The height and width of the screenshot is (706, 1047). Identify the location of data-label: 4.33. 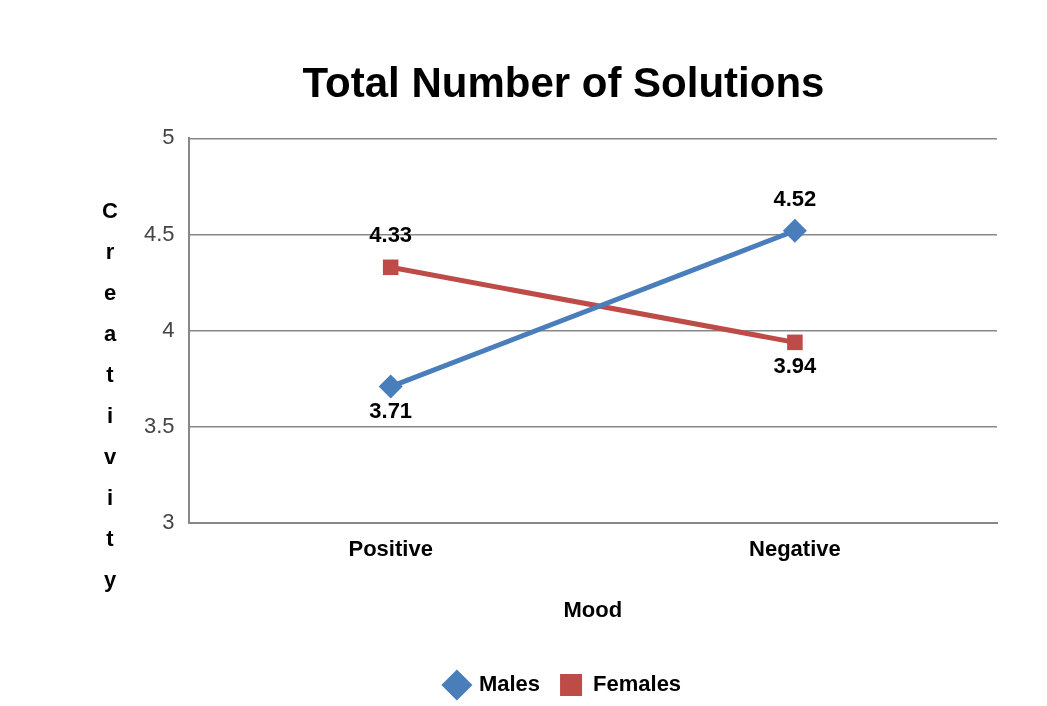
(391, 235).